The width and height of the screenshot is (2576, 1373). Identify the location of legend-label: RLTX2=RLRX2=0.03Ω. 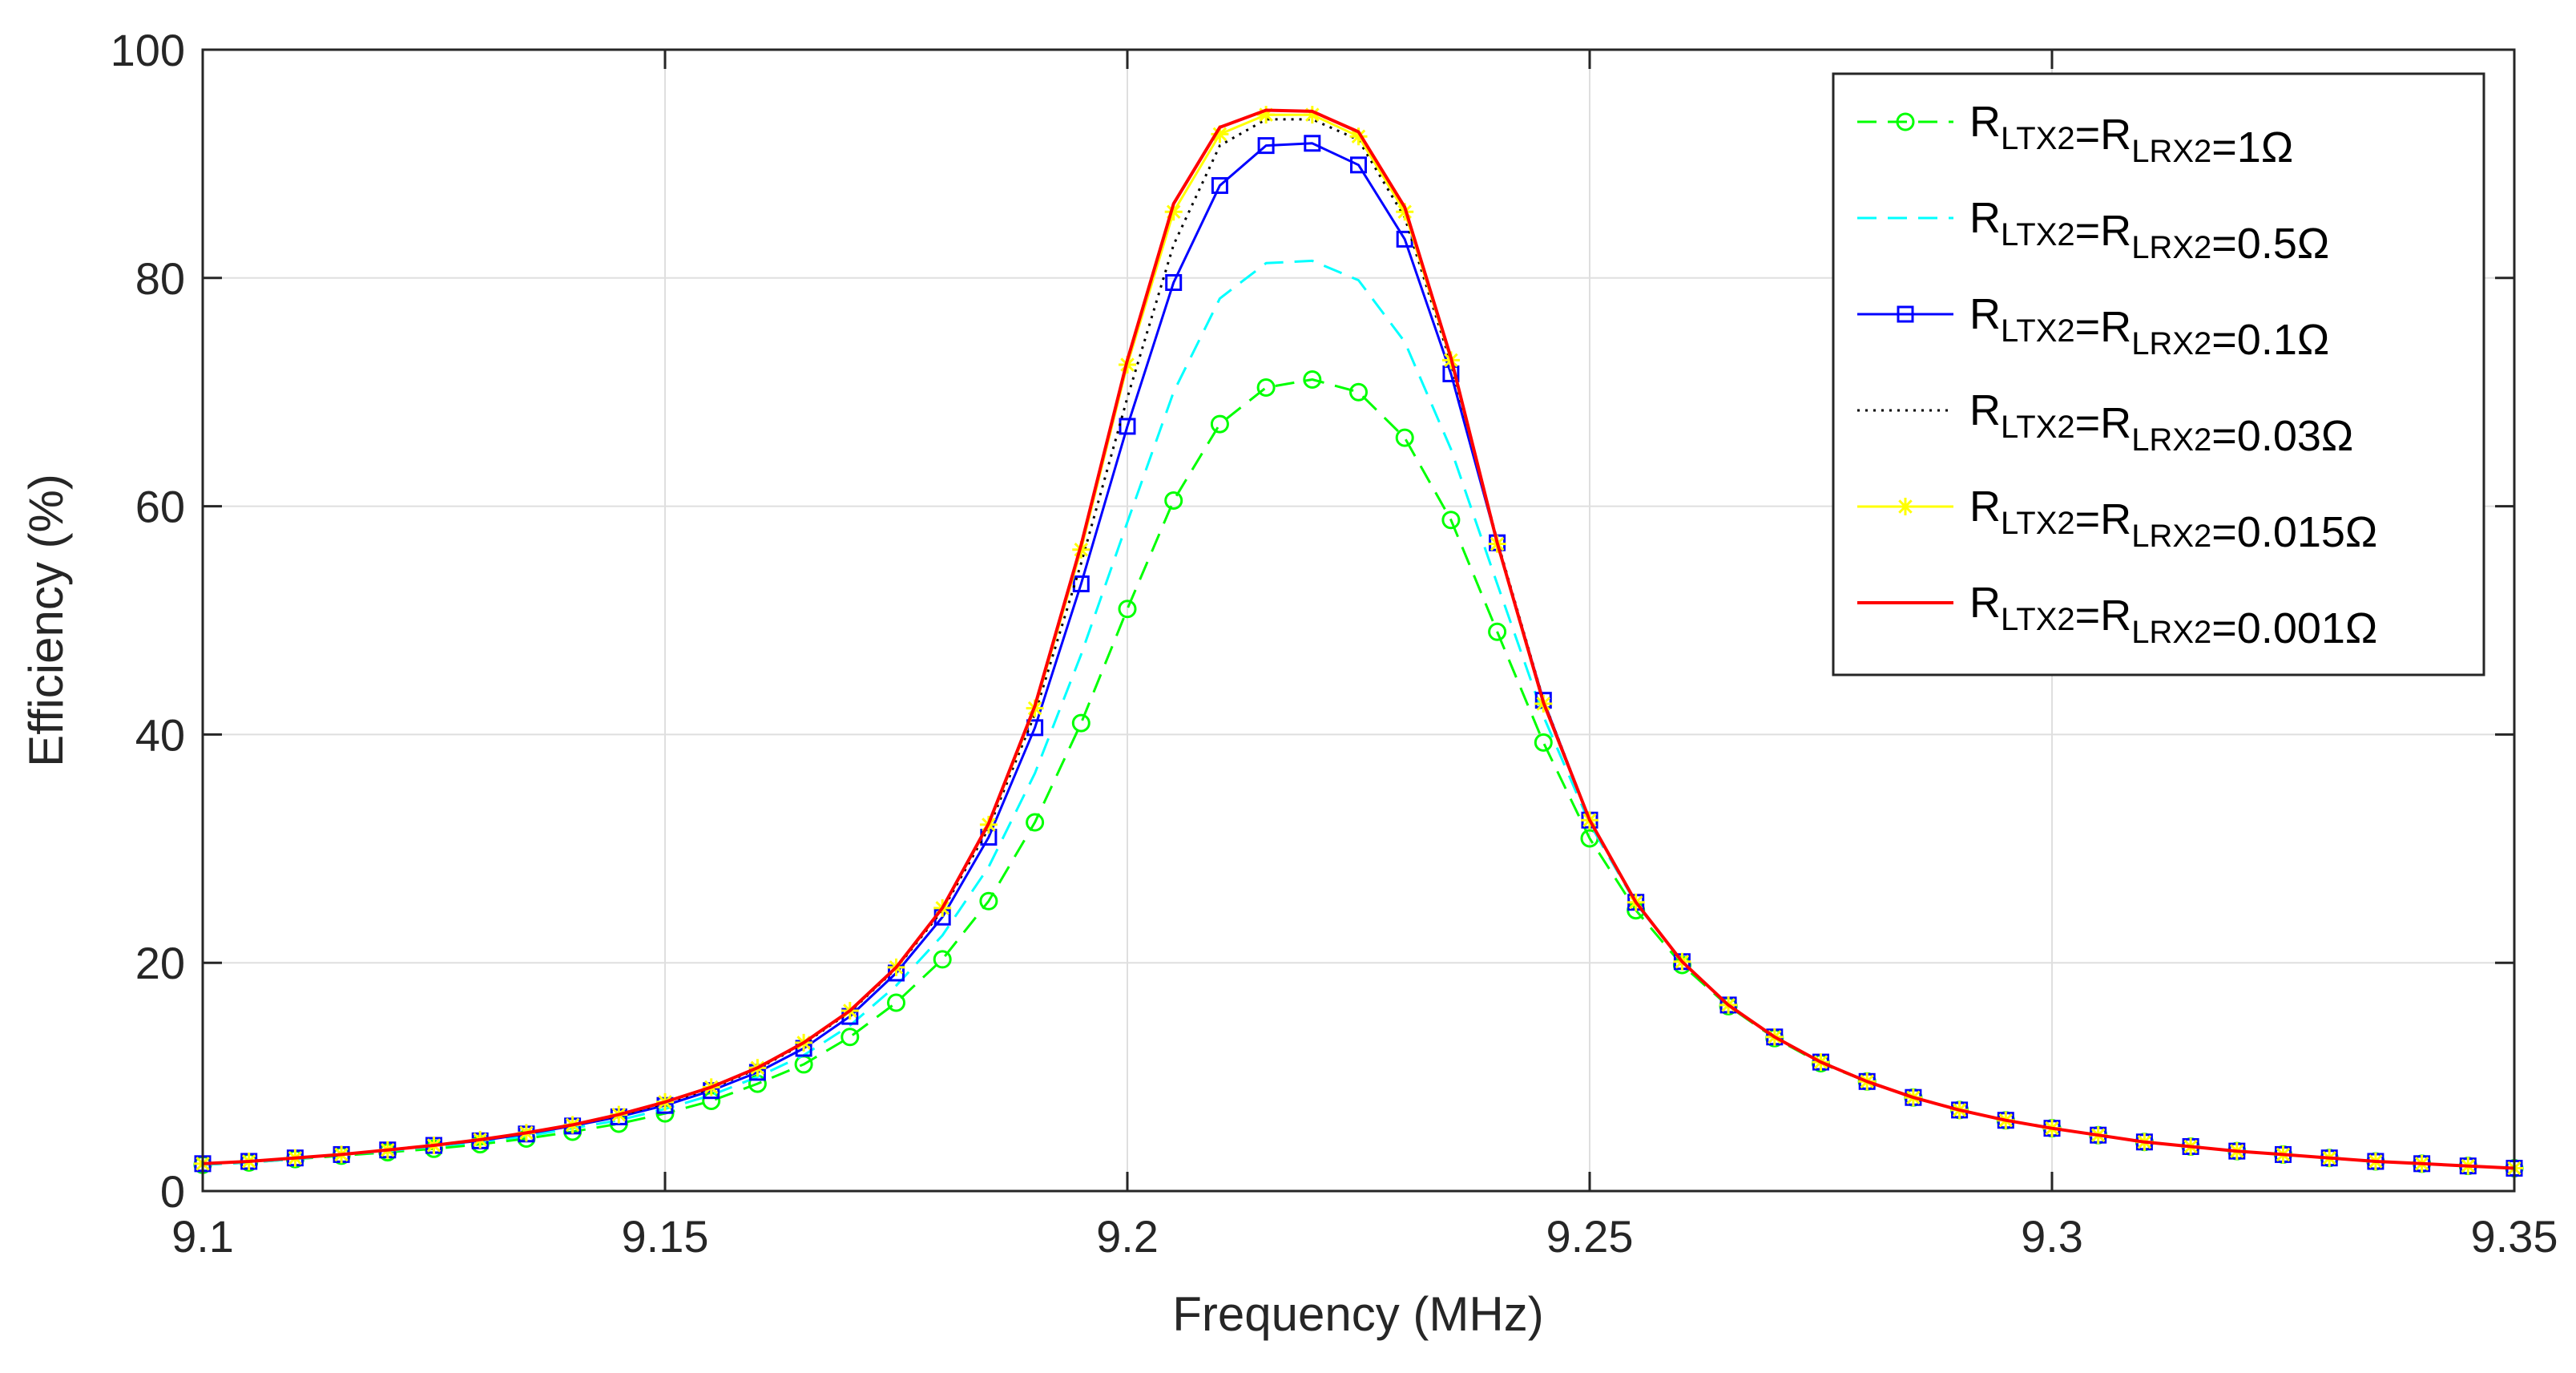
(2161, 423).